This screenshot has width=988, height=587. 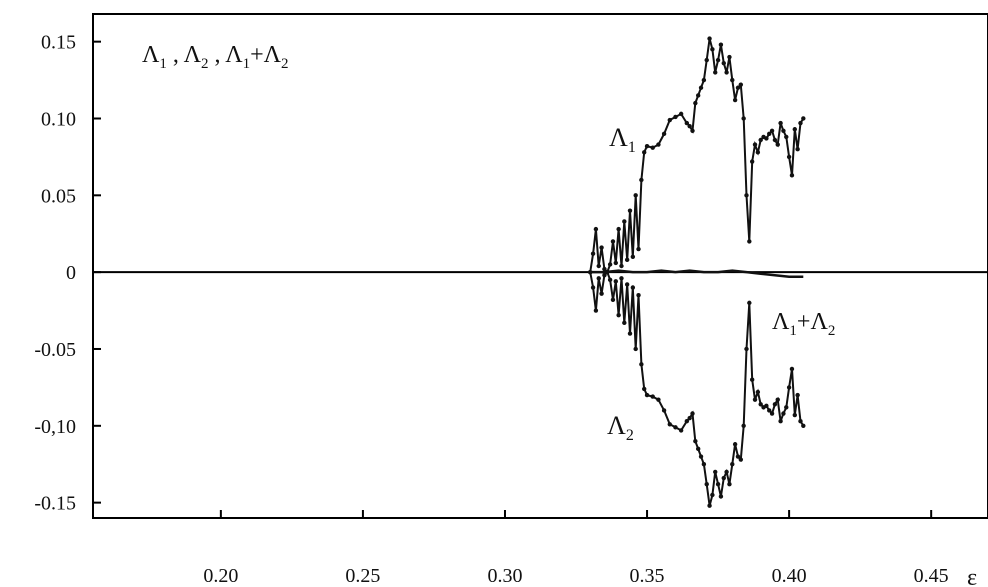 I want to click on legend-lambda3: Λ, so click(x=234, y=55).